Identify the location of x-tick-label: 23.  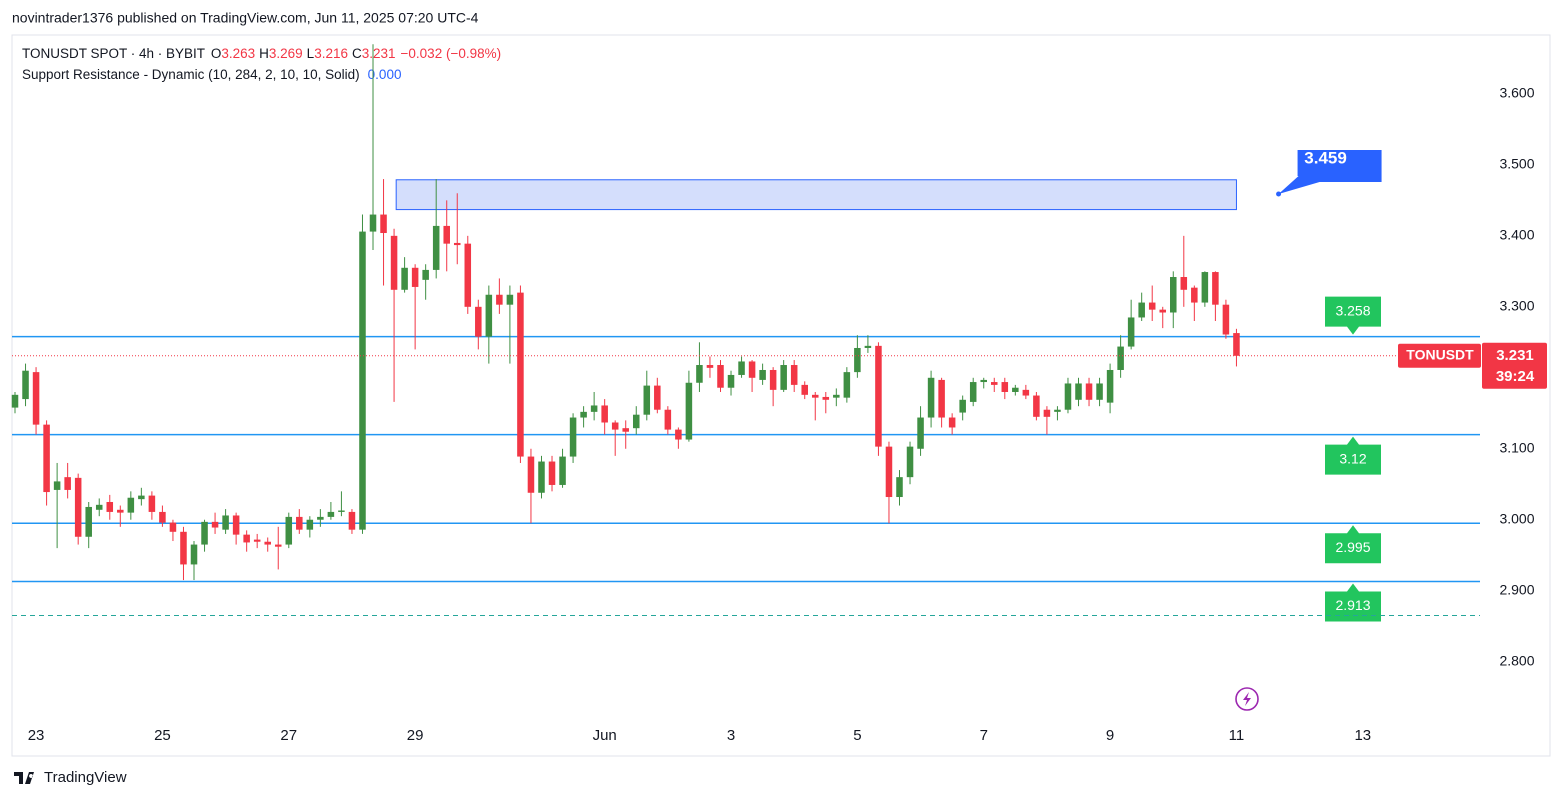
(36, 735).